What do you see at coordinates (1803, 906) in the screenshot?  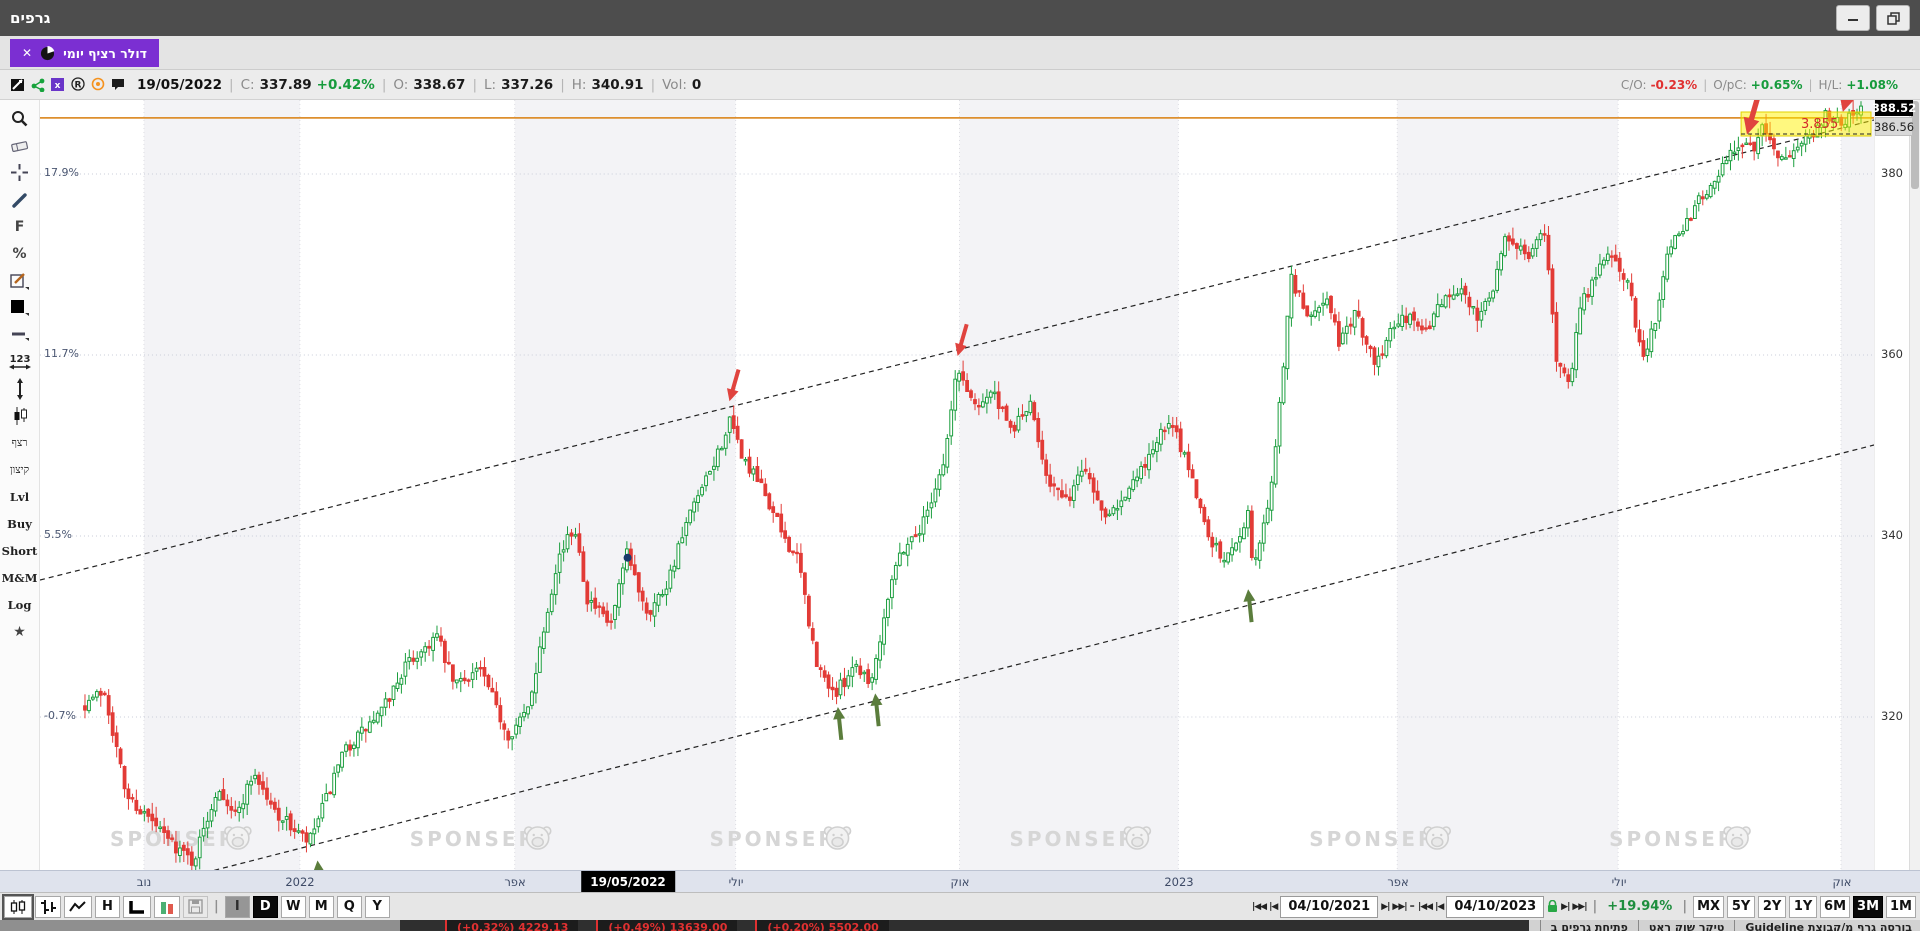 I see `range-button-1Y: 1Y` at bounding box center [1803, 906].